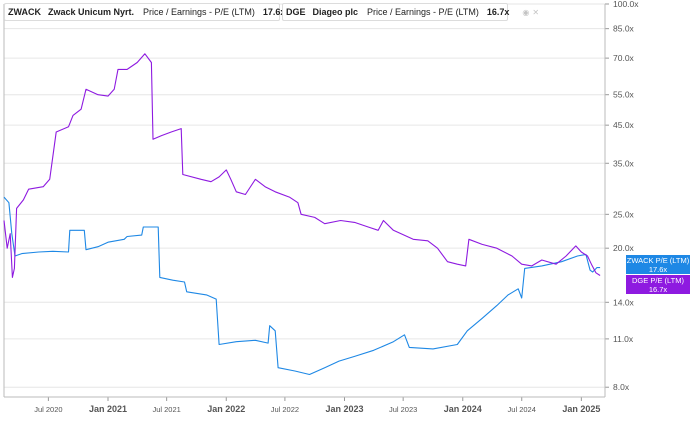  What do you see at coordinates (623, 339) in the screenshot?
I see `y-tick-label: 11.0x` at bounding box center [623, 339].